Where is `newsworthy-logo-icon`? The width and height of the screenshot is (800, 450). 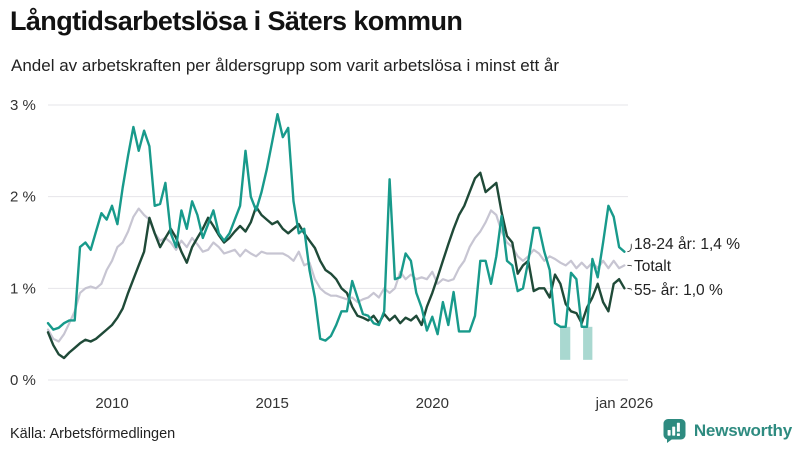 newsworthy-logo-icon is located at coordinates (674, 431).